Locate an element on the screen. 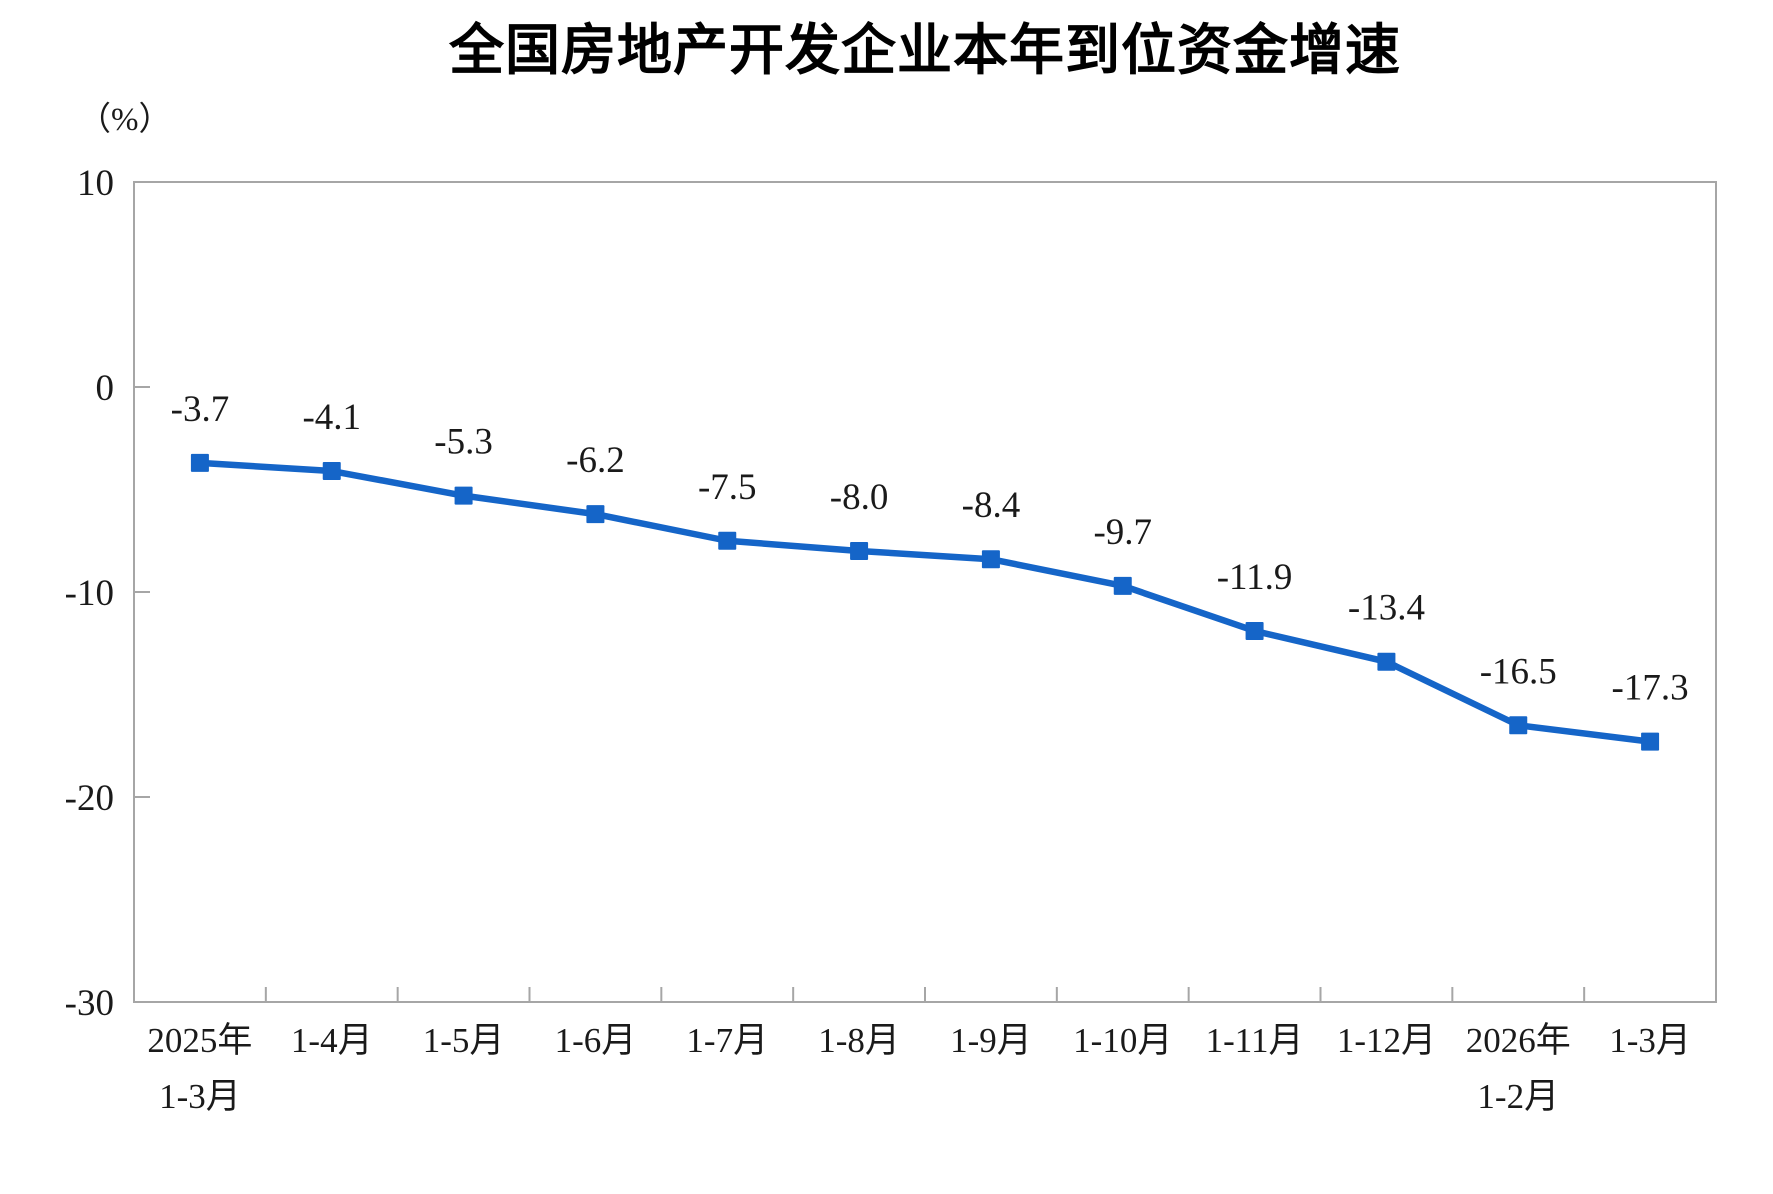  x-axis-tick-label: 1-5月 is located at coordinates (464, 1040).